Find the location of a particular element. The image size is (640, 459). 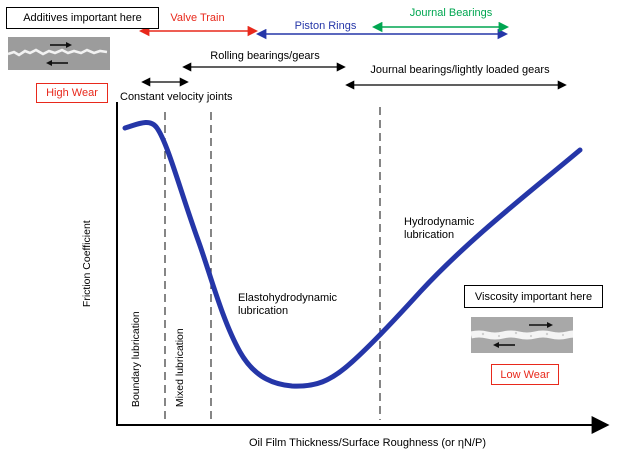

y-axis-label: Friction Coefficient is located at coordinates (86, 264).